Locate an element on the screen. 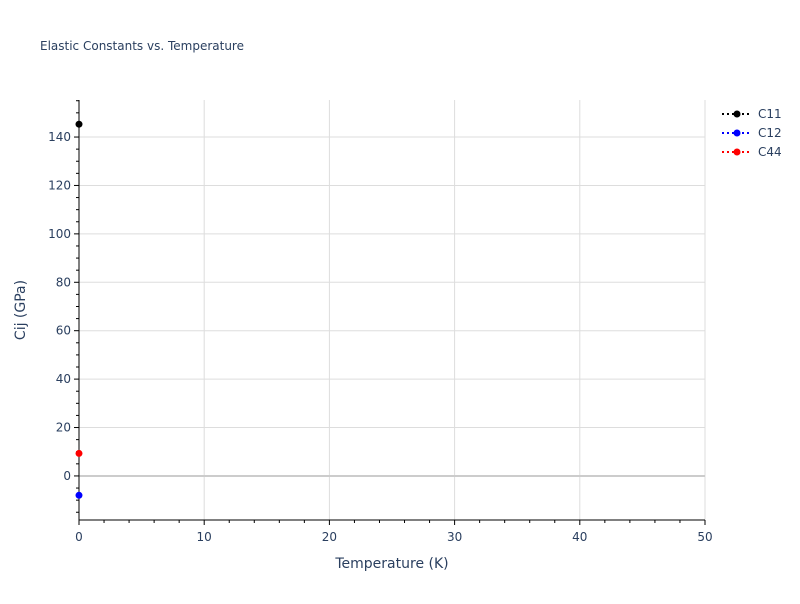 This screenshot has height=604, width=800. y-tick-label: 120 is located at coordinates (59, 185).